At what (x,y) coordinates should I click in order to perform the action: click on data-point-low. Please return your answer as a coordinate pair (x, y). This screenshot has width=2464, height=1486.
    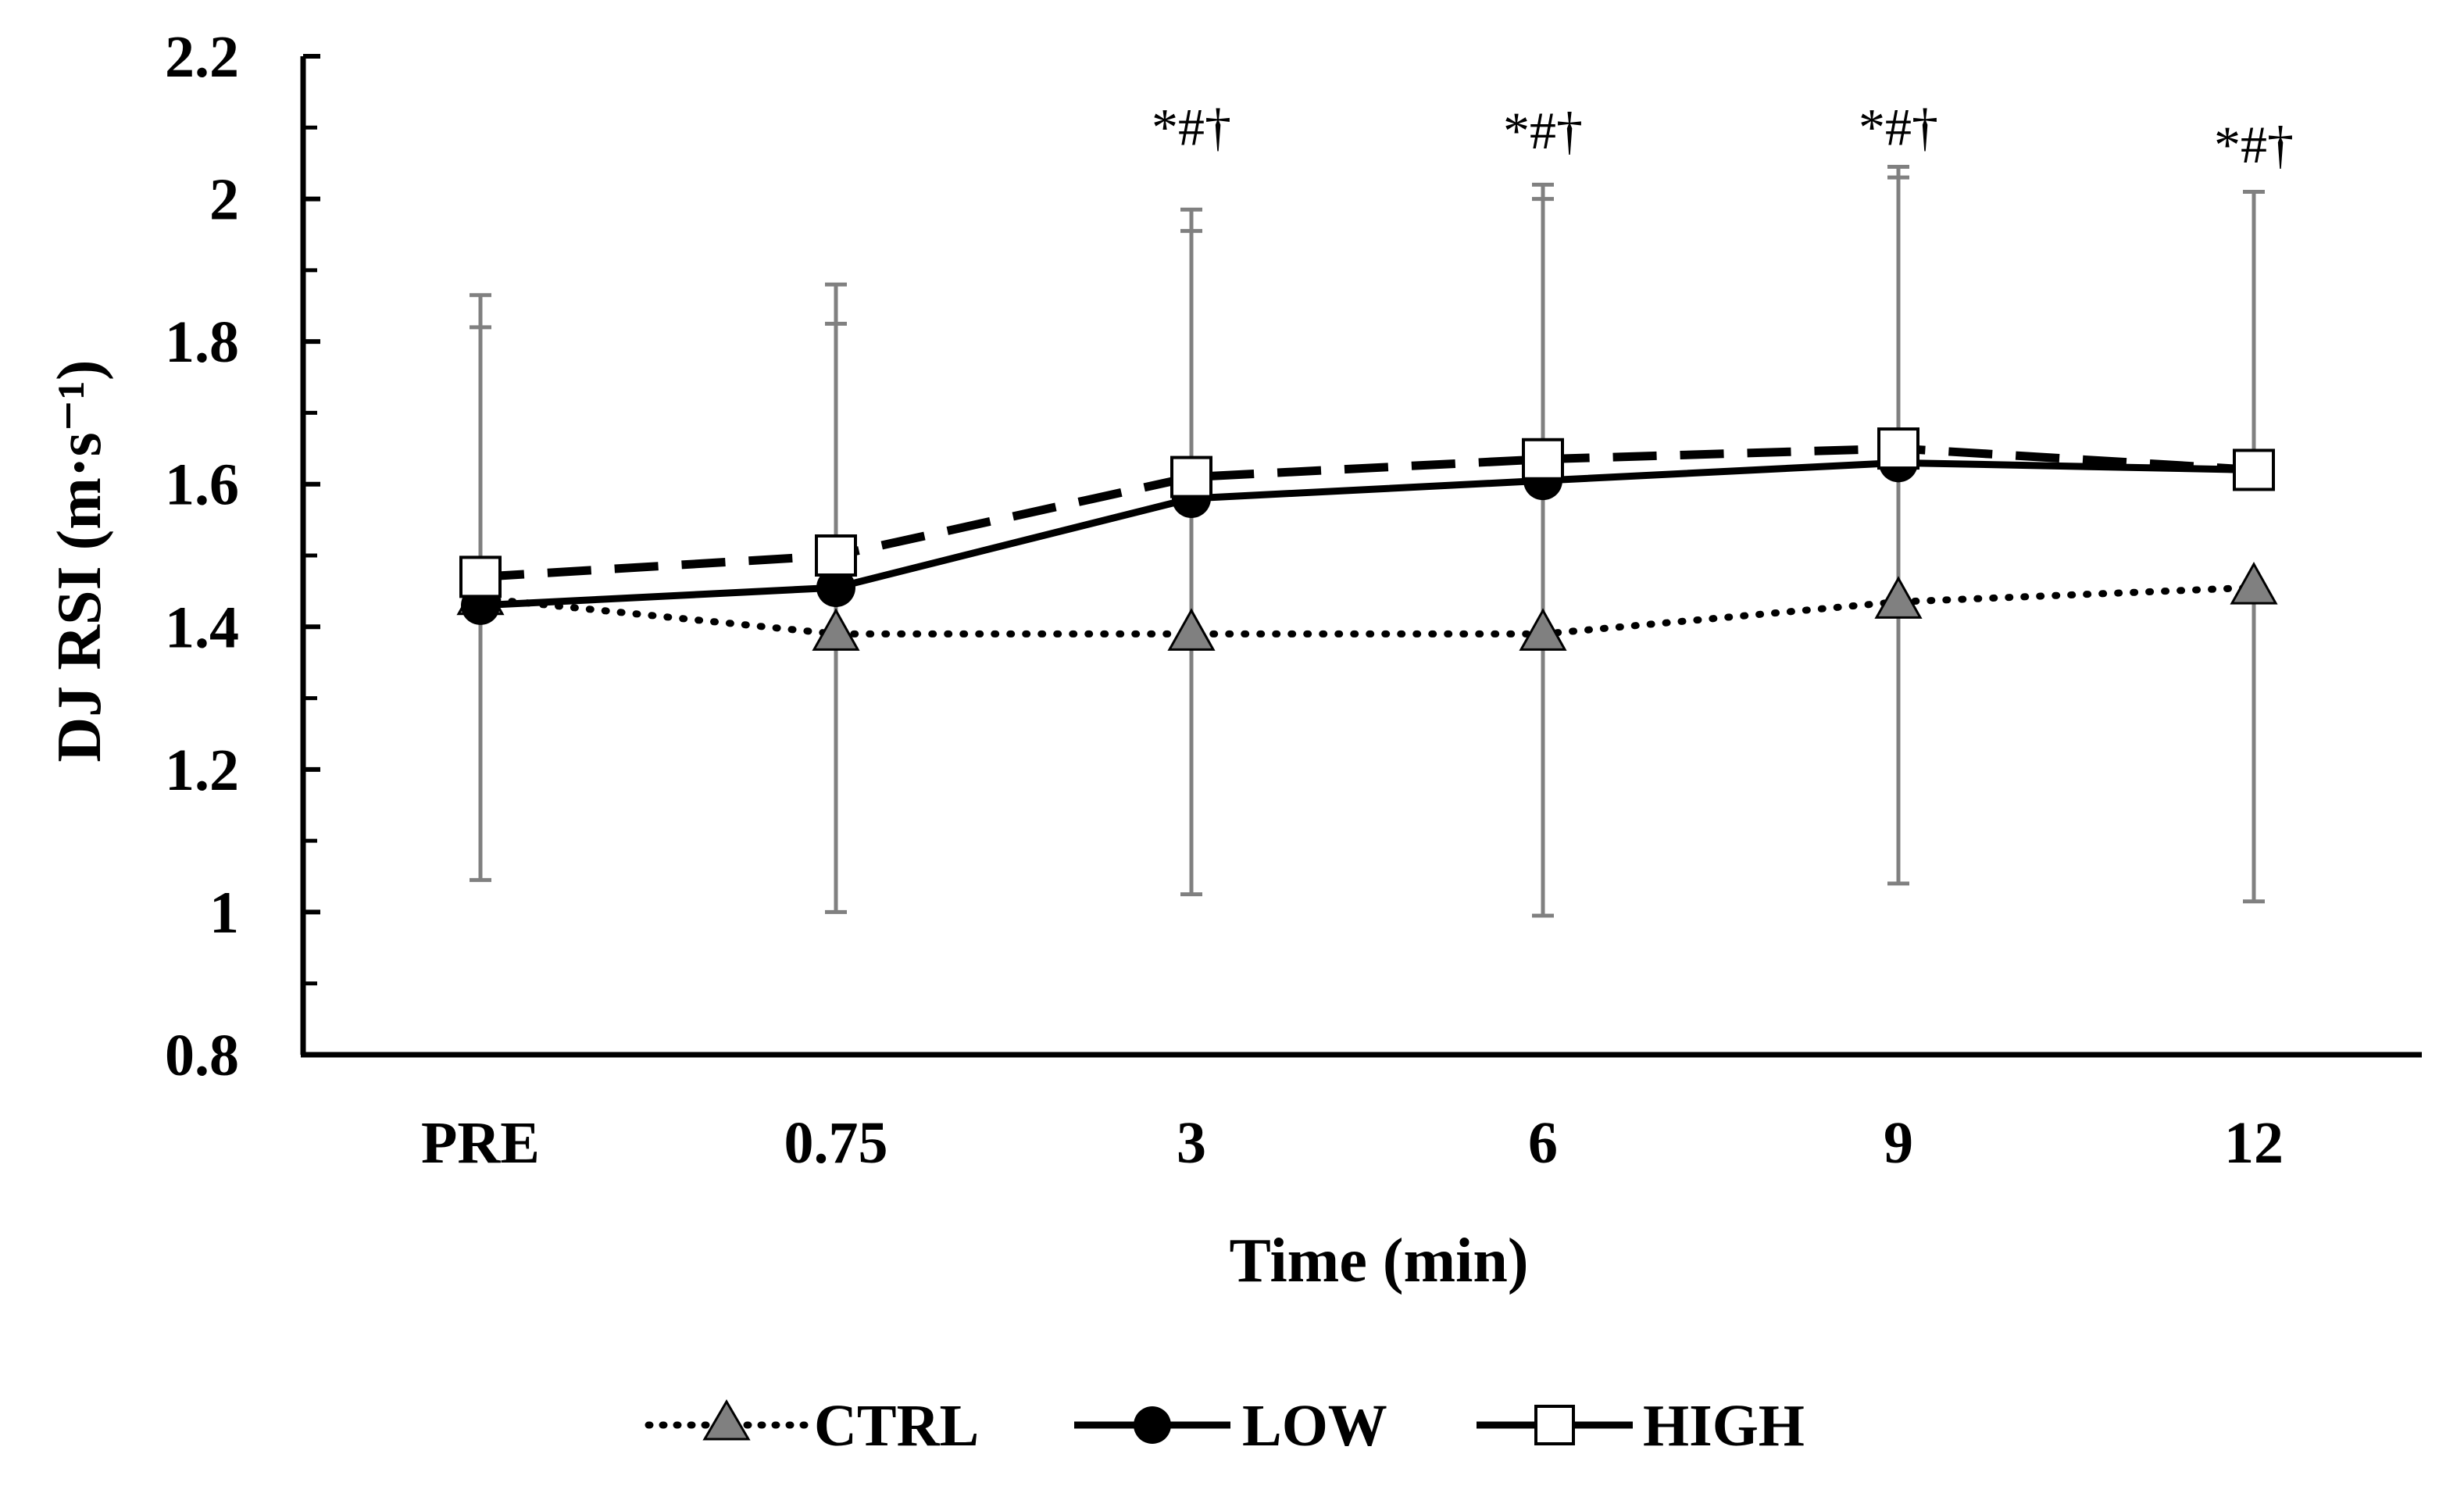
    Looking at the image, I should click on (835, 588).